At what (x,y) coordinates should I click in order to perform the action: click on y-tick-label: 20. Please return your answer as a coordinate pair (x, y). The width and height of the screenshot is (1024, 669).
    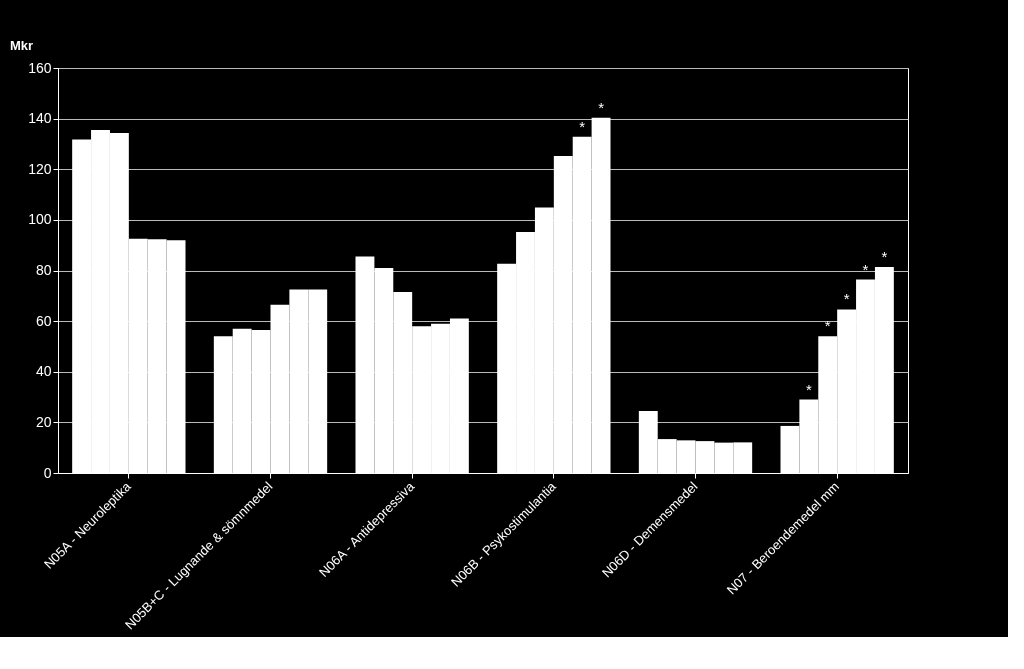
    Looking at the image, I should click on (43, 421).